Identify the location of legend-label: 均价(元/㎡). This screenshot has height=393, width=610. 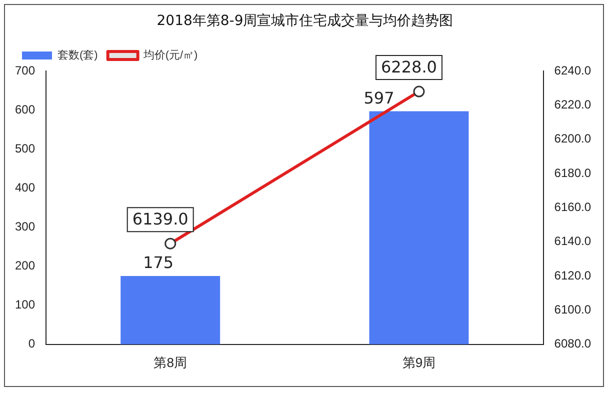
(170, 56).